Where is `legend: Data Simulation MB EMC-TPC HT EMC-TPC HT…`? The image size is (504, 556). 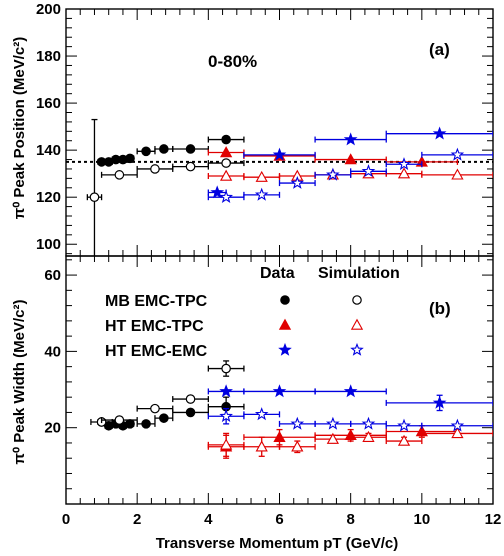 legend: Data Simulation MB EMC-TPC HT EMC-TPC HT… is located at coordinates (252, 312).